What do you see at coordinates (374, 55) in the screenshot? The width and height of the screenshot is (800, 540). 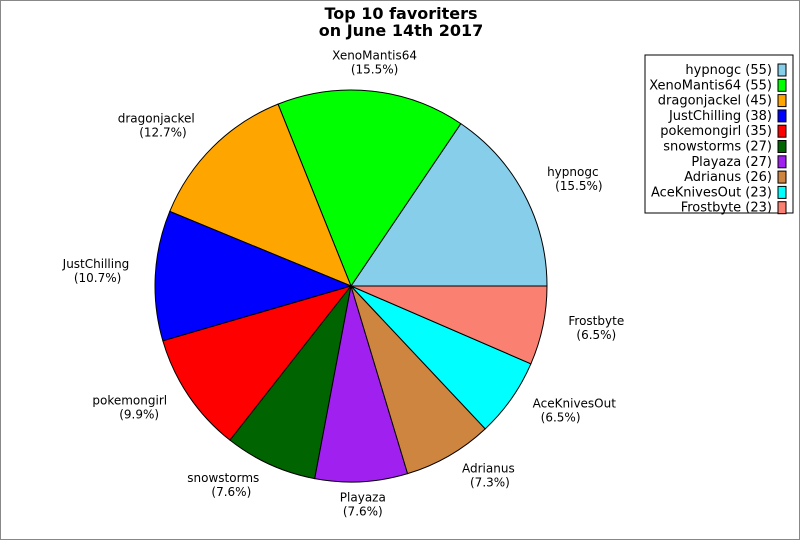 I see `slice-label: XenoMantis64` at bounding box center [374, 55].